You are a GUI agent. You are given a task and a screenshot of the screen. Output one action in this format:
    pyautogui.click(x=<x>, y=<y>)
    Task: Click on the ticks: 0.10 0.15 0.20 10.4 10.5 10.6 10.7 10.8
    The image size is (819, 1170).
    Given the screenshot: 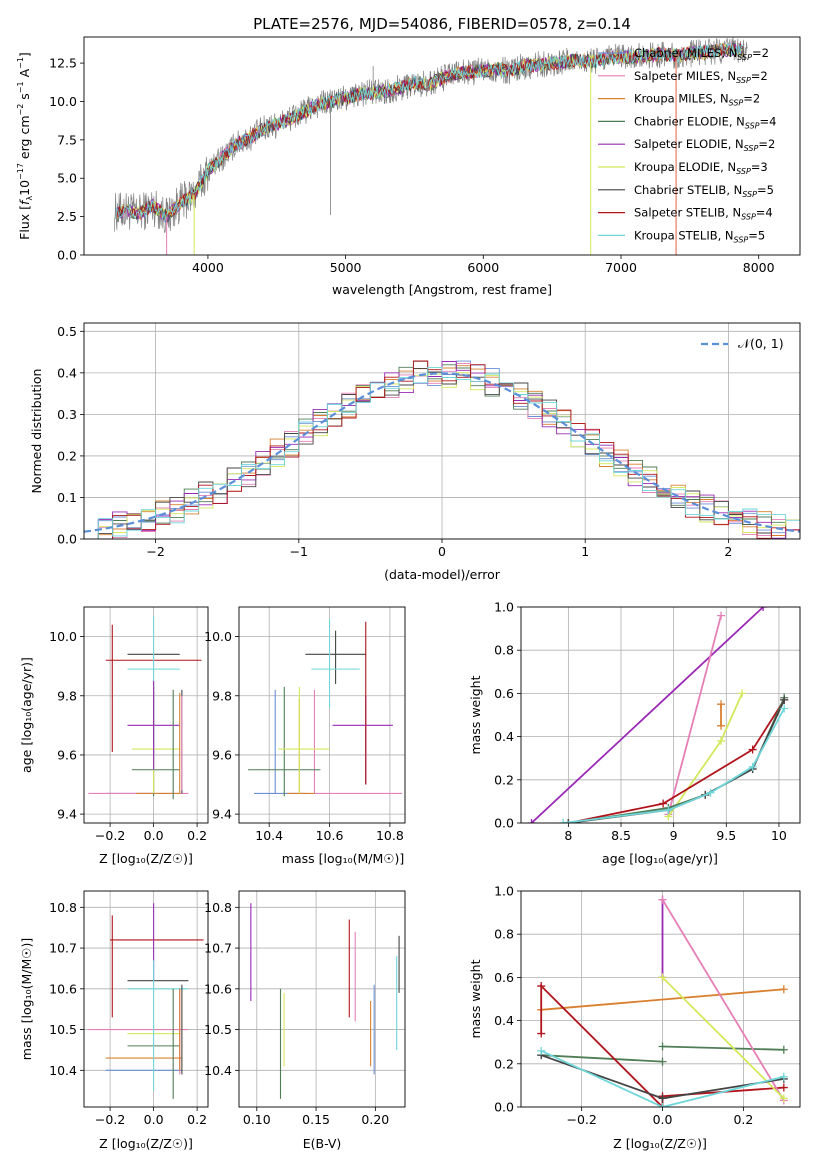 What is the action you would take?
    pyautogui.click(x=296, y=1013)
    